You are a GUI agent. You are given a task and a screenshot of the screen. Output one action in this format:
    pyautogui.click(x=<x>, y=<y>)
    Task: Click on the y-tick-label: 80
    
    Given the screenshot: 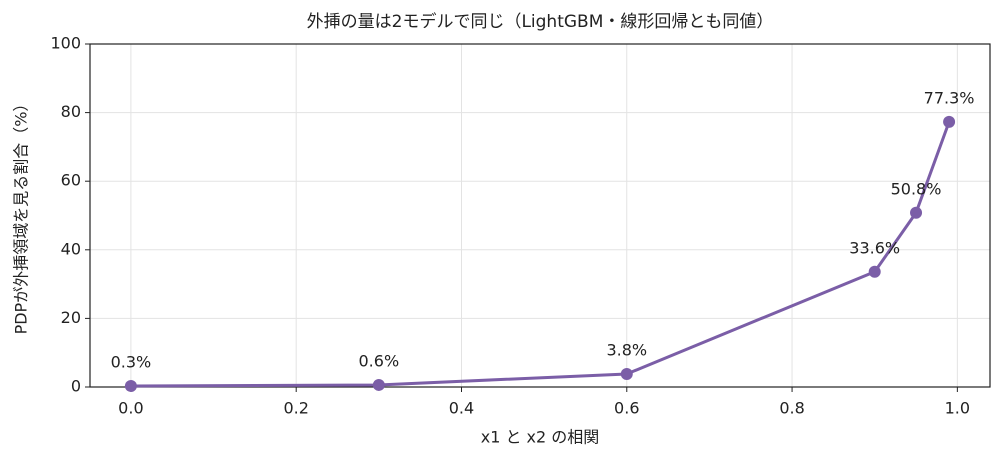 What is the action you would take?
    pyautogui.click(x=71, y=111)
    